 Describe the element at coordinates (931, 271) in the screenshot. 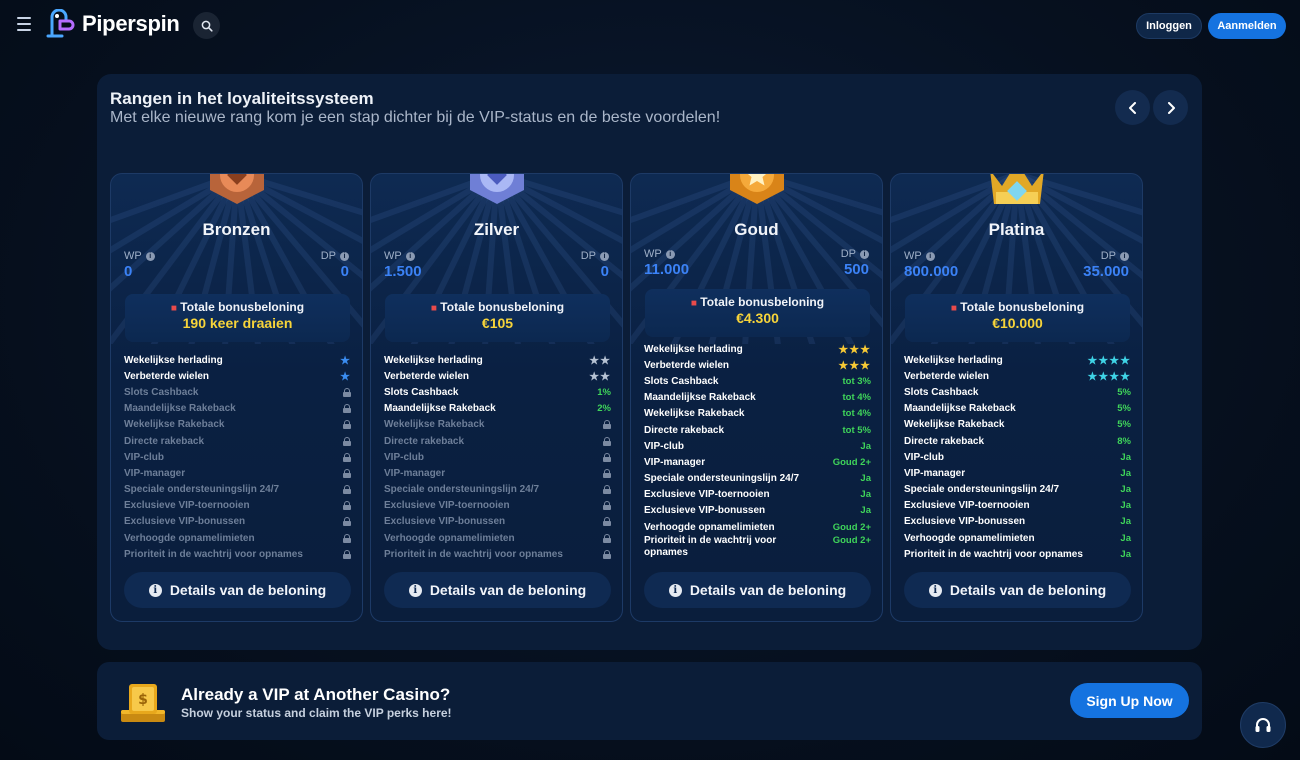

I see `wp-value: 800.000` at that location.